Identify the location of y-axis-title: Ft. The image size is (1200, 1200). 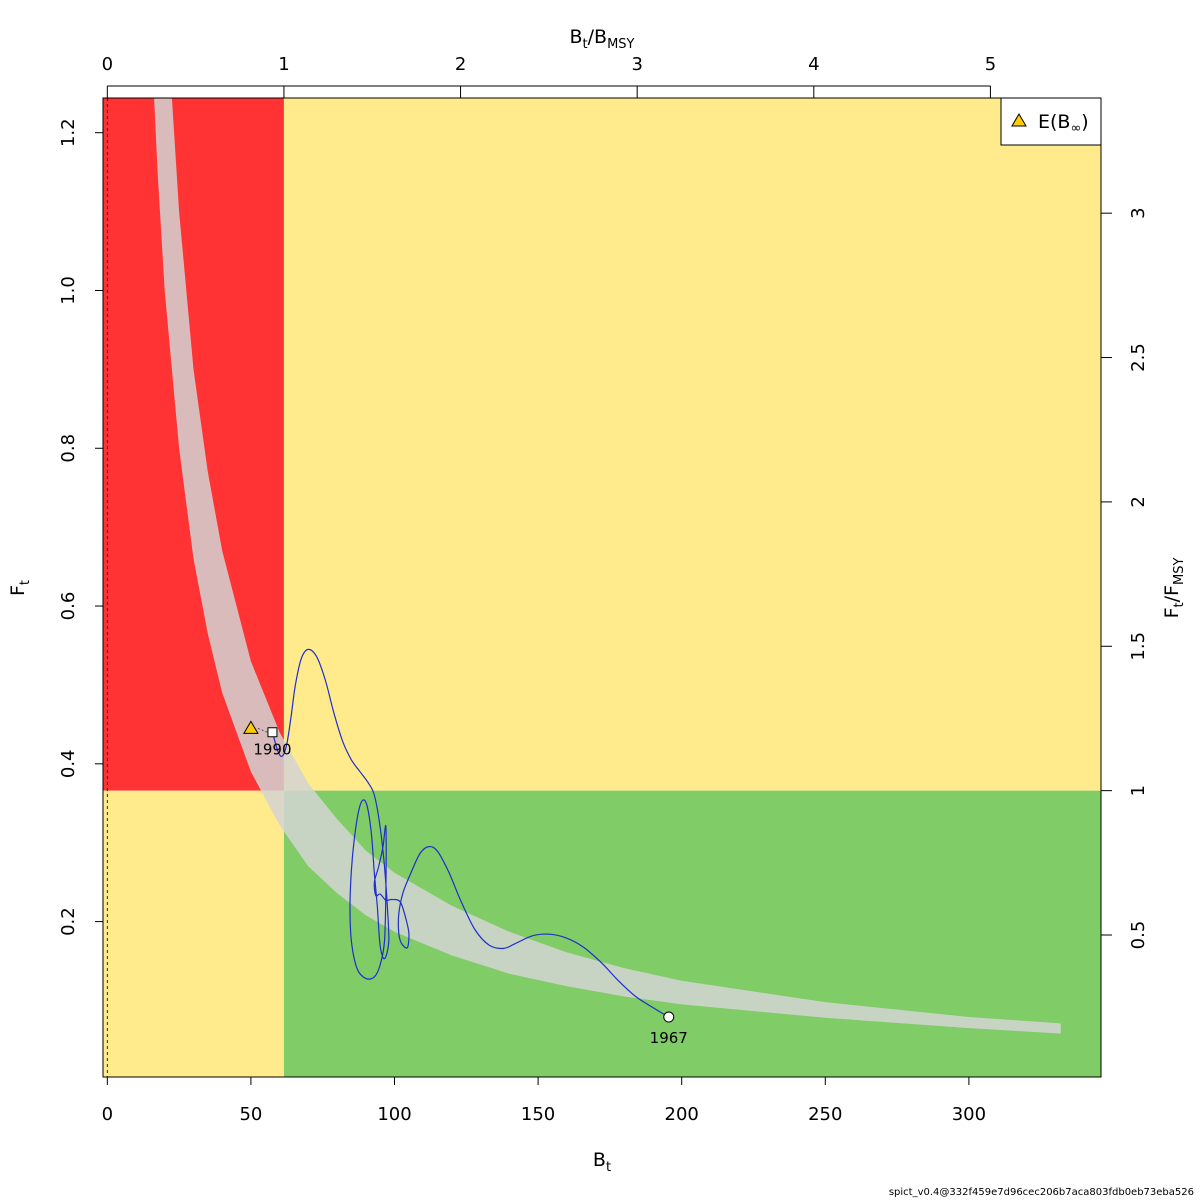
(20, 588).